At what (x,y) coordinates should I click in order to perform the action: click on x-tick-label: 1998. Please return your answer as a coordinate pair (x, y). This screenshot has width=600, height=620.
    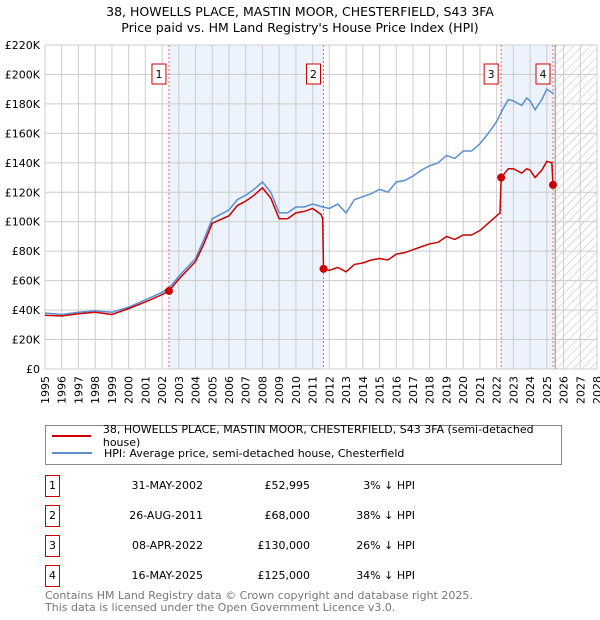
    Looking at the image, I should click on (95, 390).